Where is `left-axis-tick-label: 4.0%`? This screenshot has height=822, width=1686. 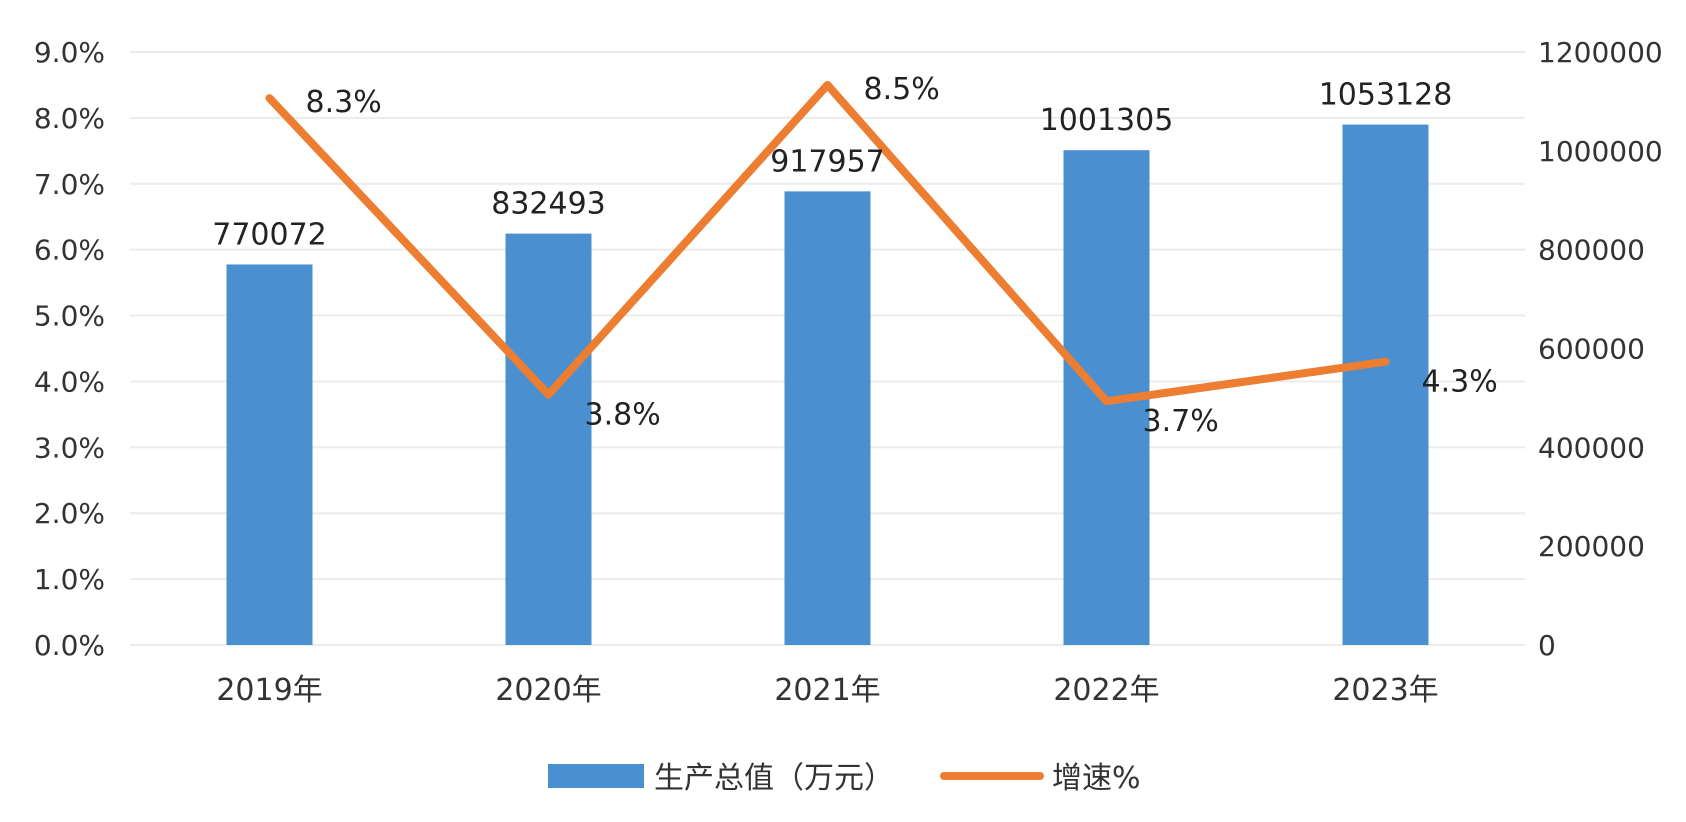
left-axis-tick-label: 4.0% is located at coordinates (69, 381).